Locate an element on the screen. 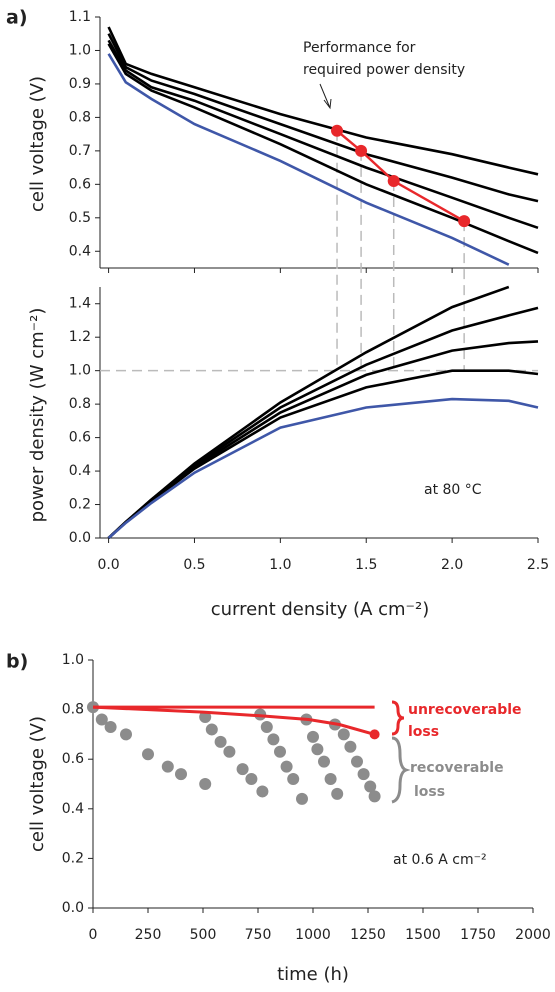  x-tick-label: 750 is located at coordinates (258, 935).